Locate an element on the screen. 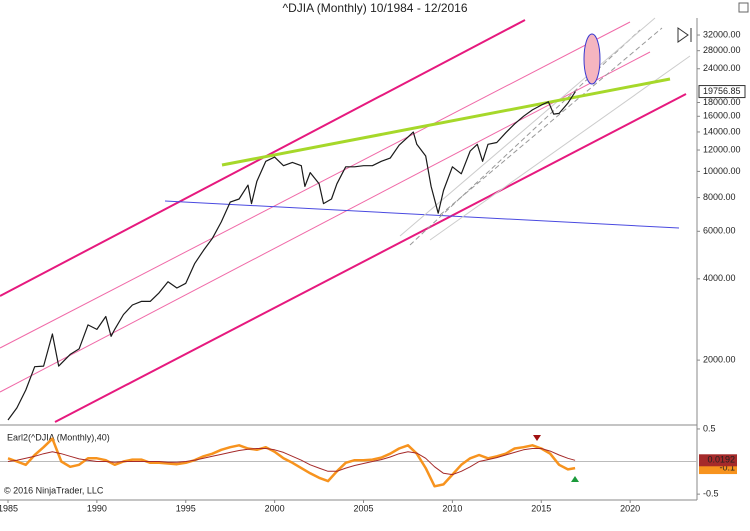 This screenshot has height=531, width=750. x-tick-label: 2010 is located at coordinates (452, 508).